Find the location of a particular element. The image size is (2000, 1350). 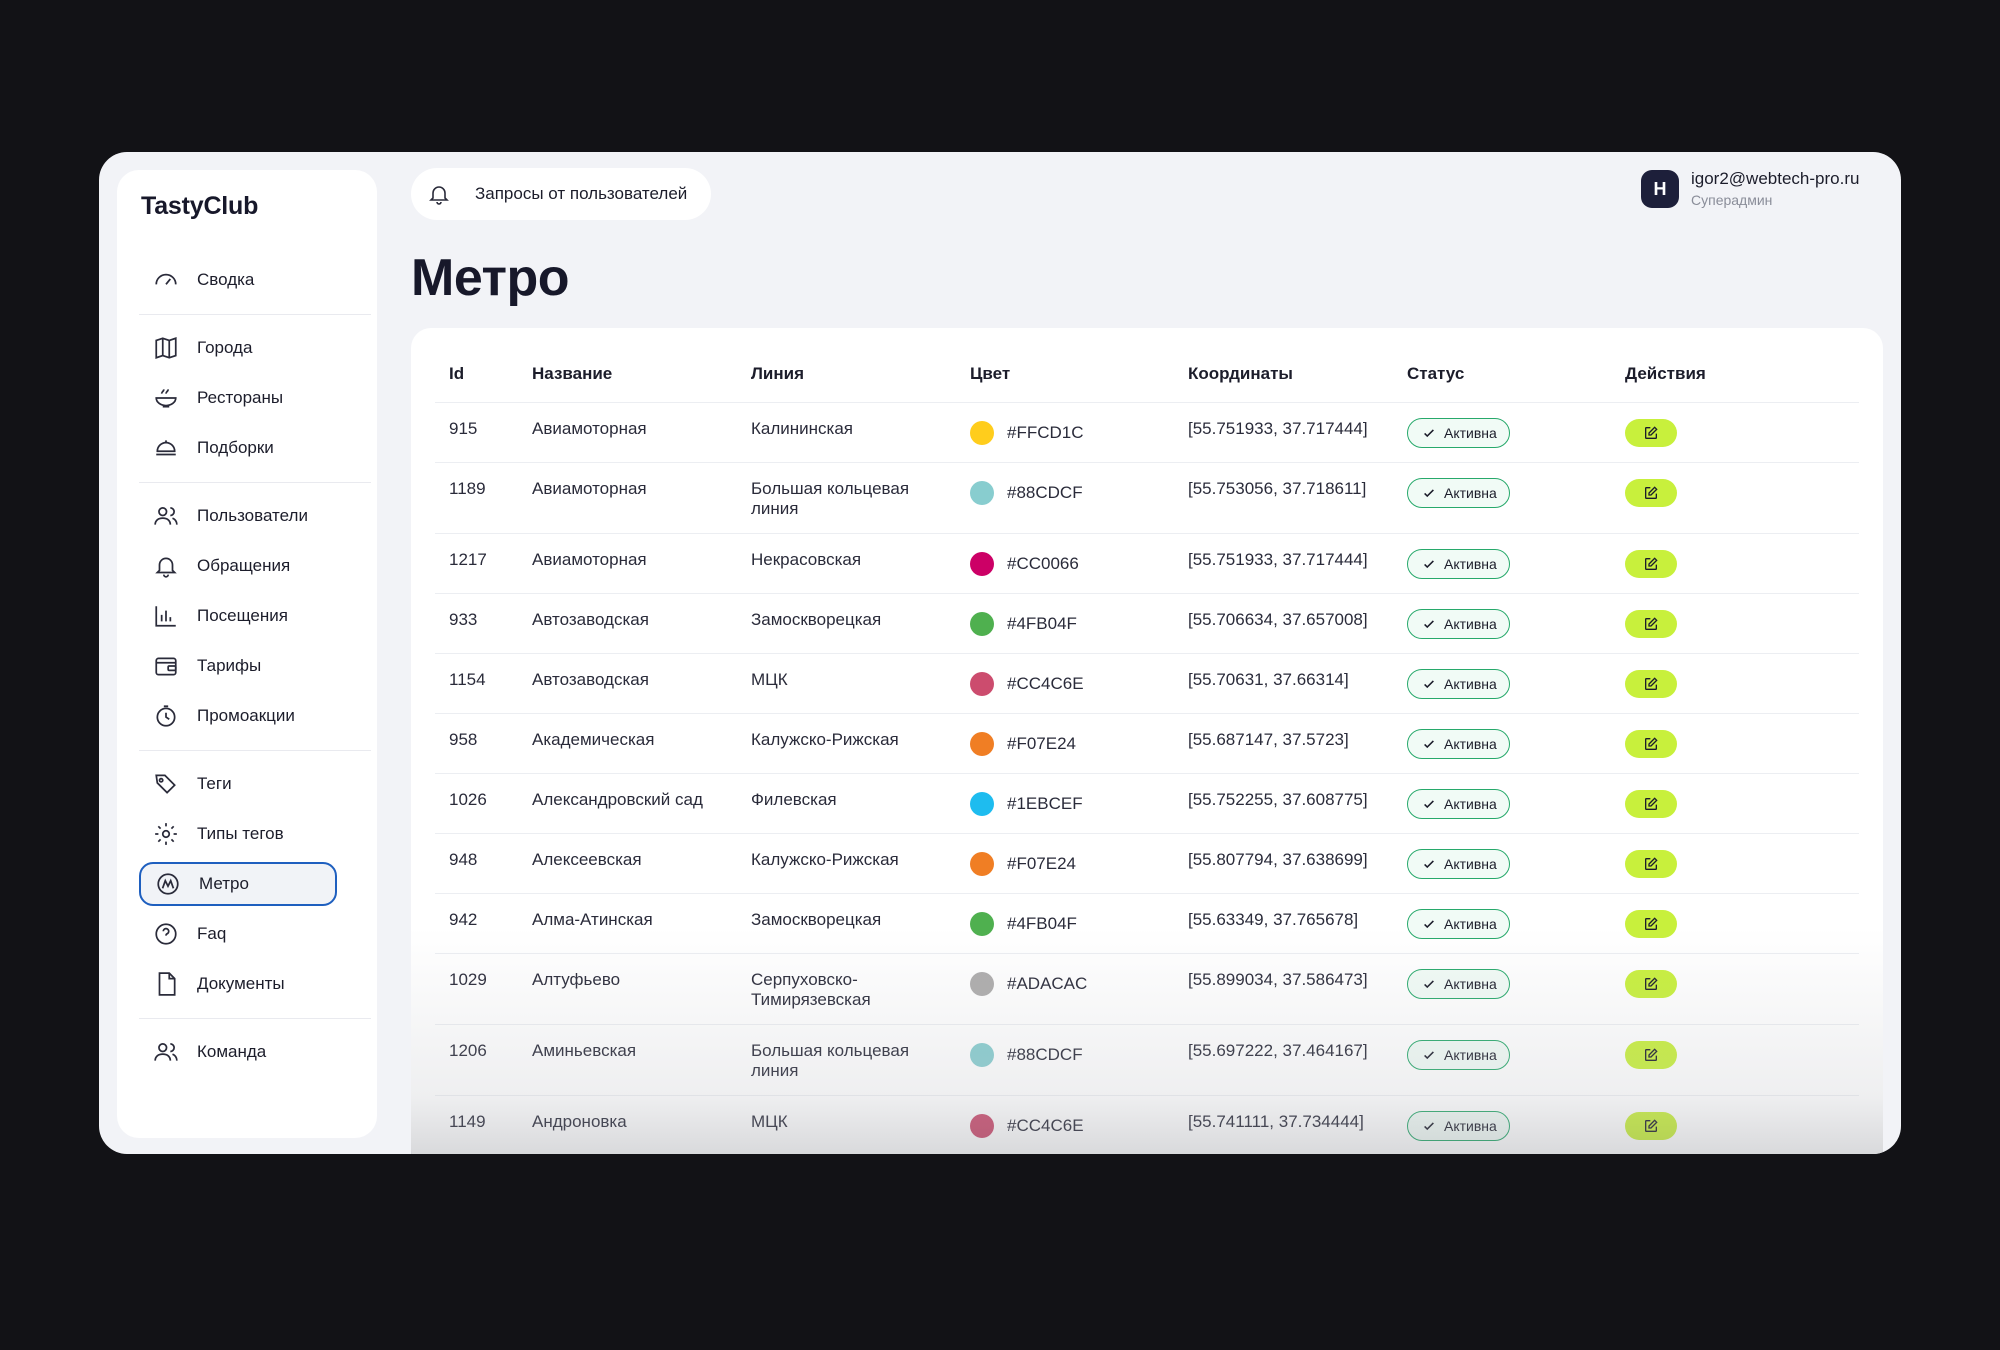

cell-color: #ADACAC is located at coordinates (1028, 984).